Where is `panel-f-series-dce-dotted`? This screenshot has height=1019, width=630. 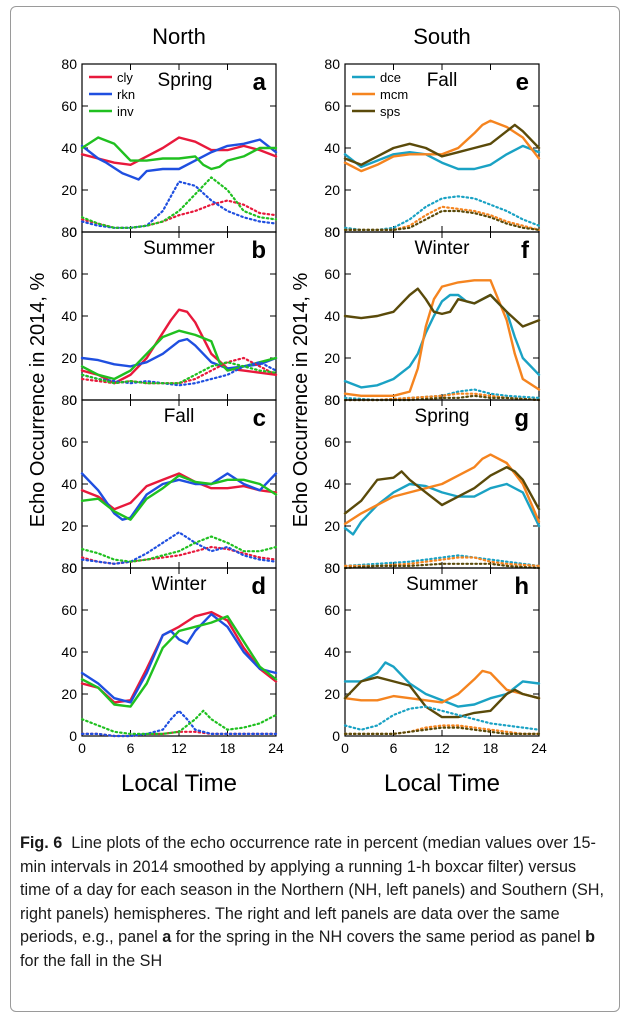 panel-f-series-dce-dotted is located at coordinates (442, 395).